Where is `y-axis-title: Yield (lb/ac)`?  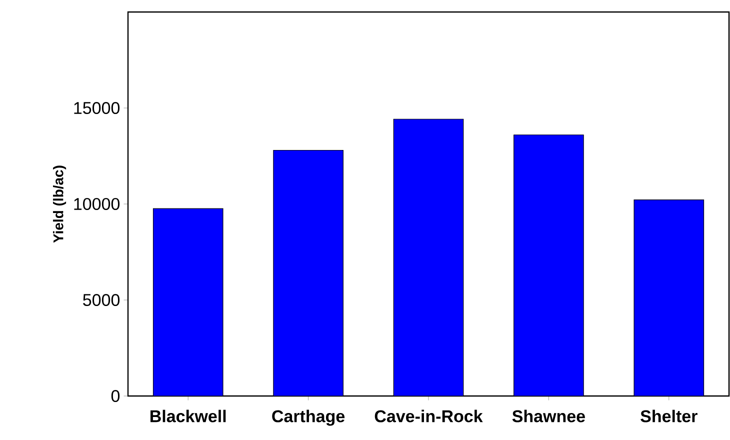 y-axis-title: Yield (lb/ac) is located at coordinates (59, 204).